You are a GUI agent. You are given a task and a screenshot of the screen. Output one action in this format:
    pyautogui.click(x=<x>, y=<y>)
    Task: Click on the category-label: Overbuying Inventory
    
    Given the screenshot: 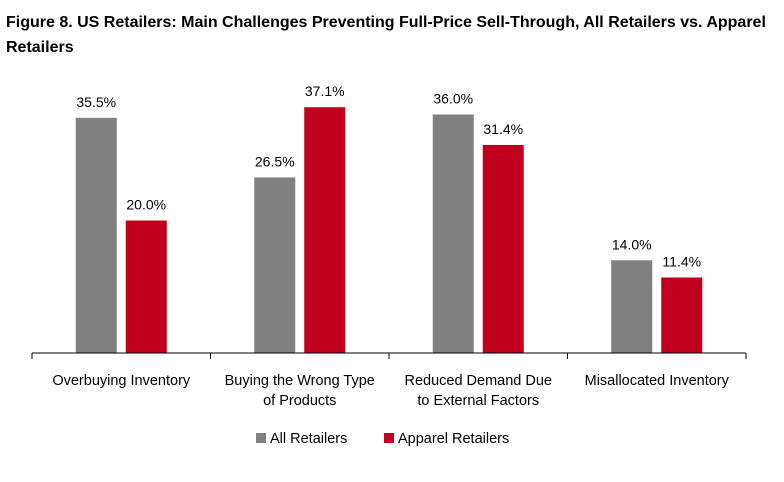 What is the action you would take?
    pyautogui.click(x=121, y=381)
    